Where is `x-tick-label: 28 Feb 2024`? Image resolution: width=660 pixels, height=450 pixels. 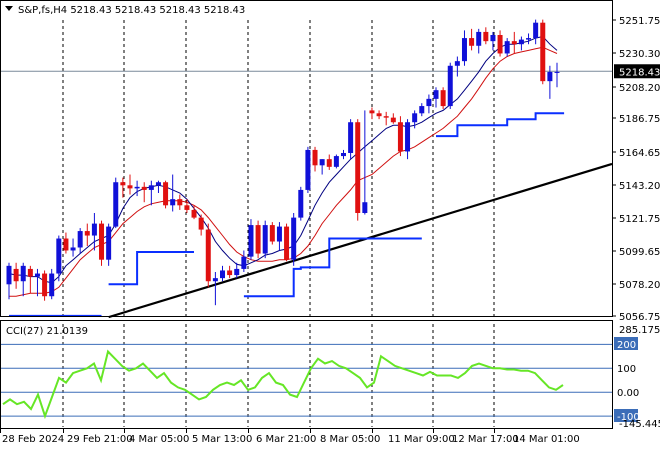 x-tick-label: 28 Feb 2024 is located at coordinates (33, 439).